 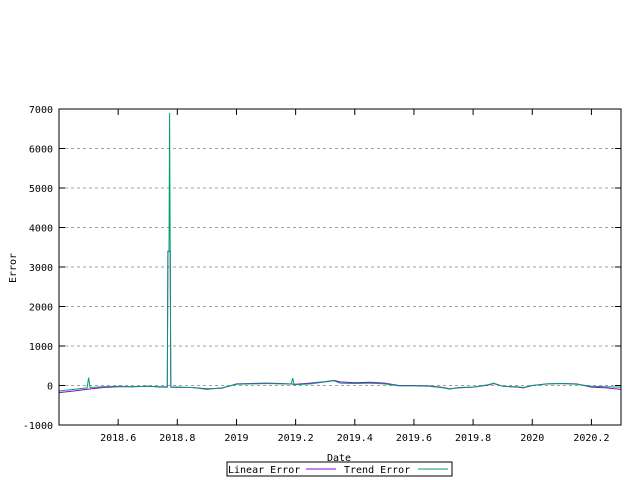 What do you see at coordinates (377, 470) in the screenshot?
I see `legend-label-trend: Trend Error` at bounding box center [377, 470].